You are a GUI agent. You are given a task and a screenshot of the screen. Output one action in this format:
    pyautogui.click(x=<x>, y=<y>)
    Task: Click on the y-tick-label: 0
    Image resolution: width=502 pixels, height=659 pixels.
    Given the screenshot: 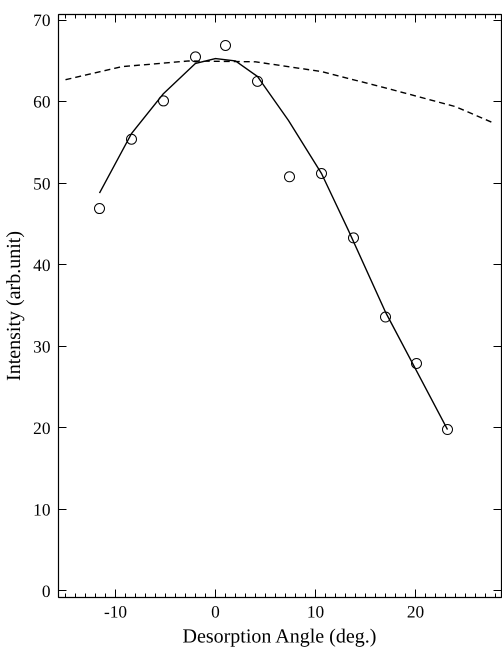 What is the action you would take?
    pyautogui.click(x=46, y=591)
    